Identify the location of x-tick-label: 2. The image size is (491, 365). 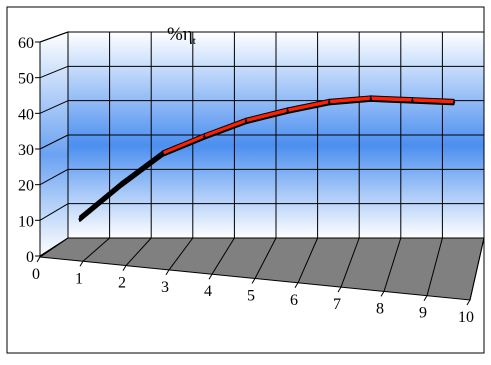
(122, 283).